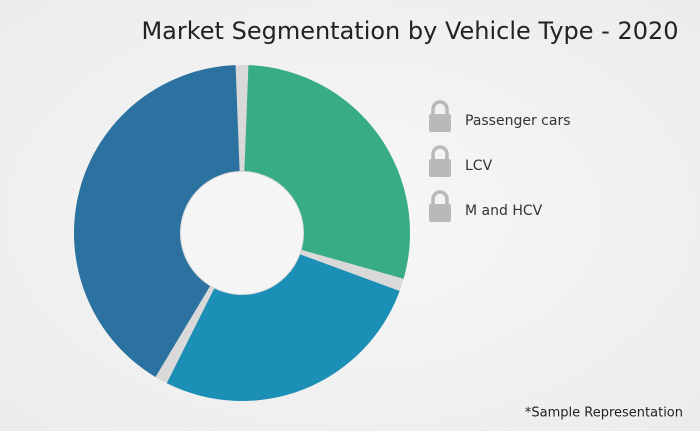 Image resolution: width=700 pixels, height=431 pixels. Describe the element at coordinates (242, 233) in the screenshot. I see `donut-hole` at that location.